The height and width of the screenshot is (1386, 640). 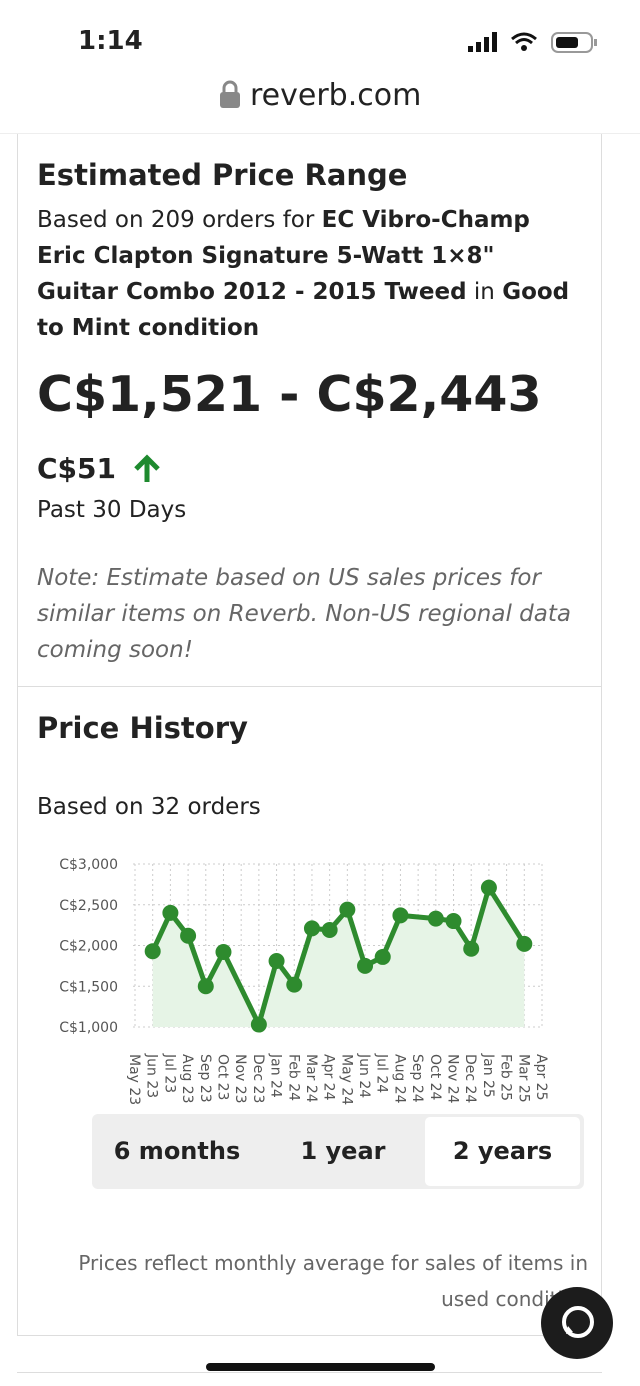 What do you see at coordinates (399, 1079) in the screenshot?
I see `x-tick-label: Aug 24` at bounding box center [399, 1079].